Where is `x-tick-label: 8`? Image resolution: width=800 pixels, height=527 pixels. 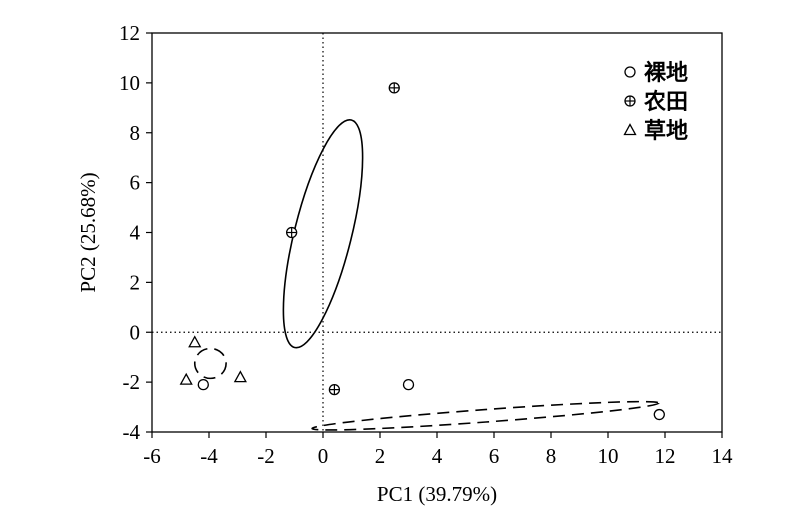 x-tick-label: 8 is located at coordinates (551, 456).